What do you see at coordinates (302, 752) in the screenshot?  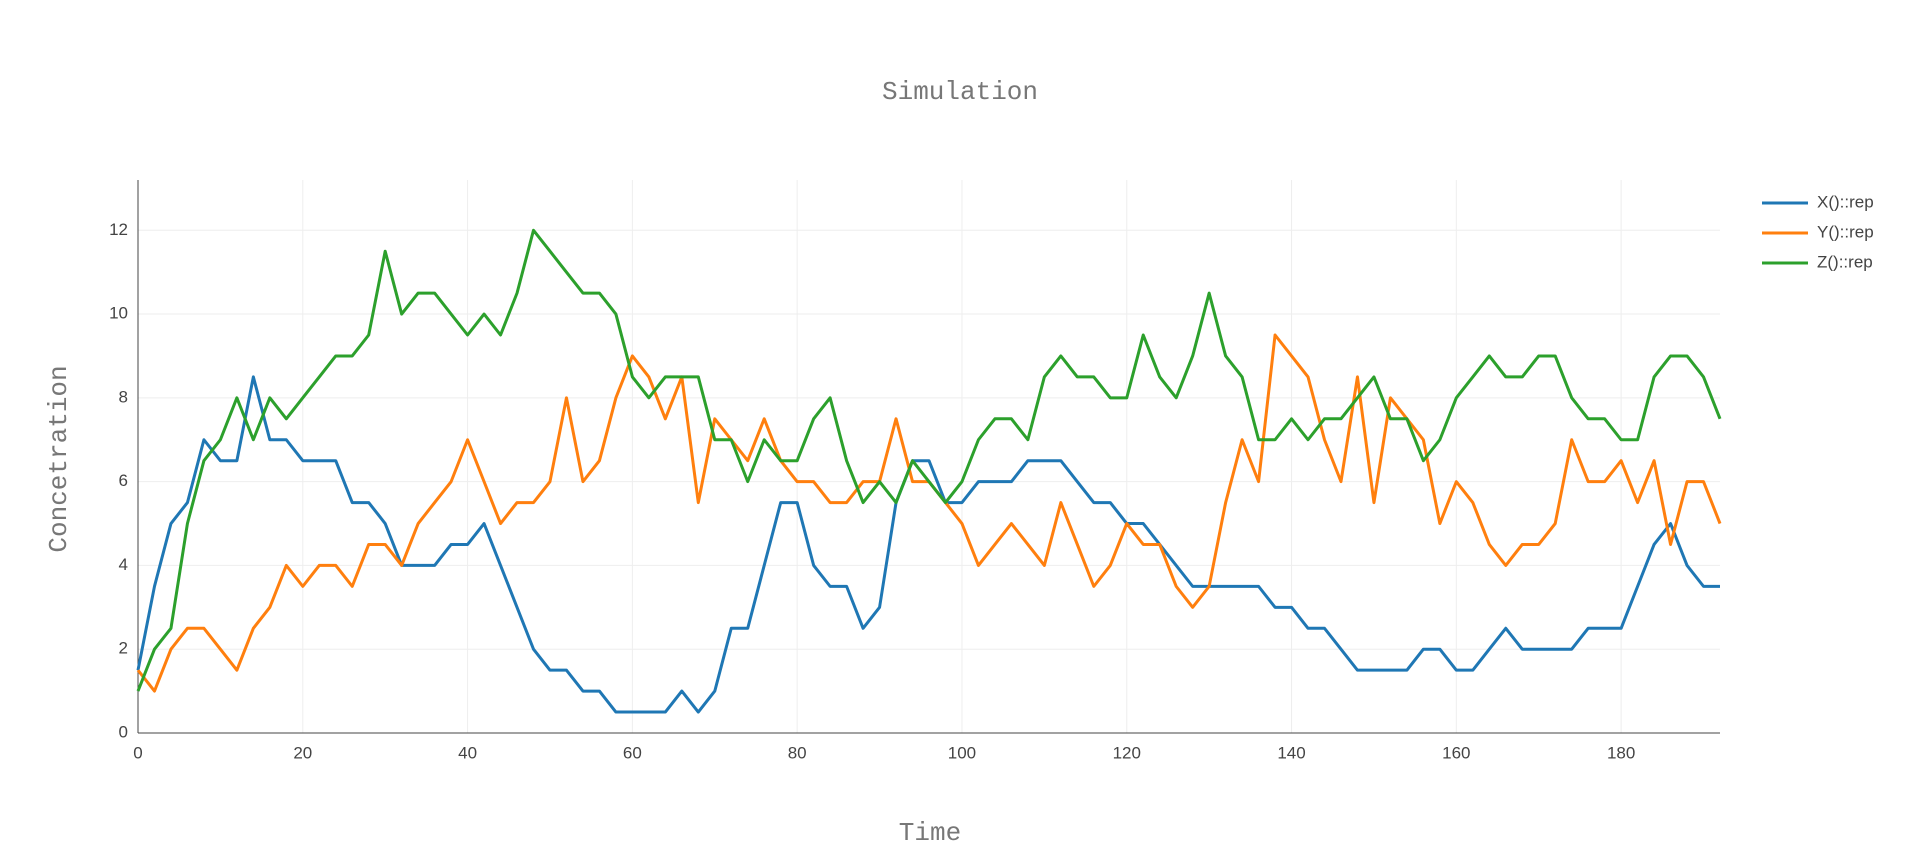 I see `x-tick-label: 20` at bounding box center [302, 752].